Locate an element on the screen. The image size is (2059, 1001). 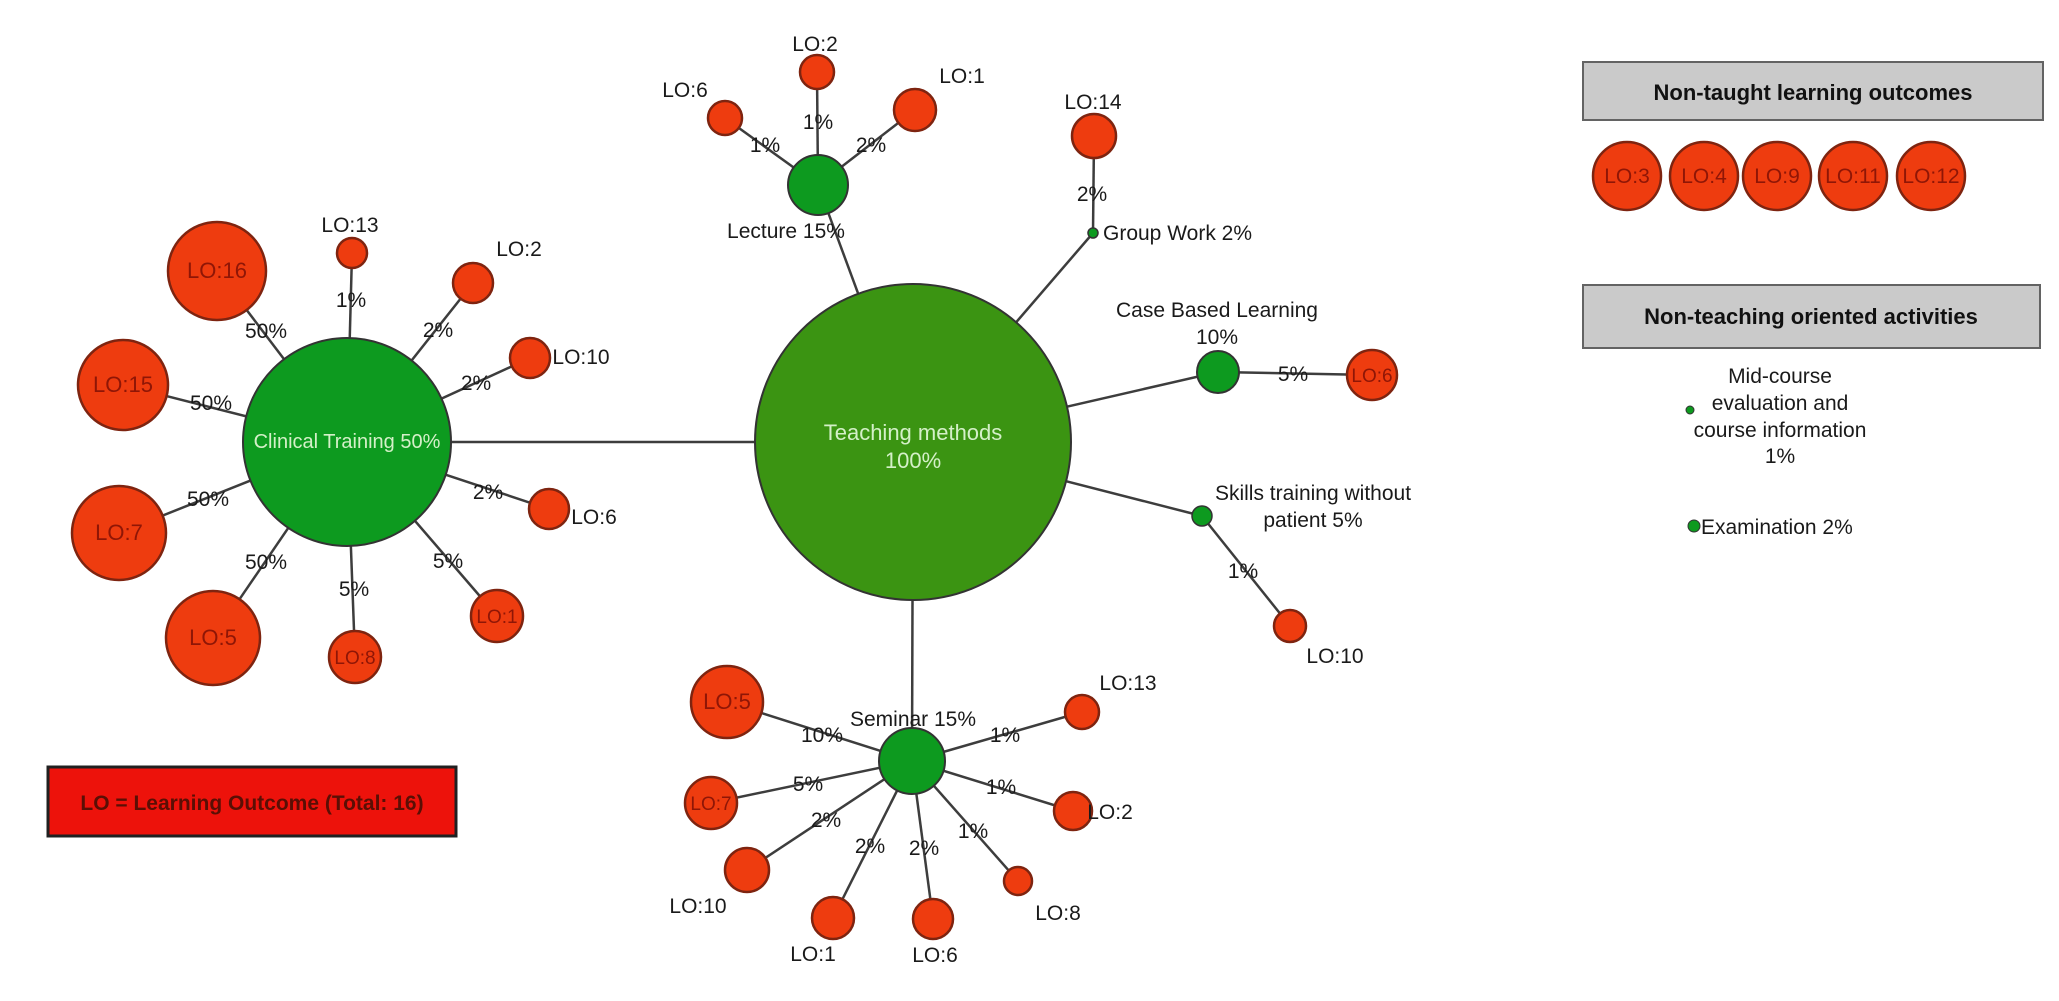
label-sem-lo10: LO:10 is located at coordinates (697, 906).